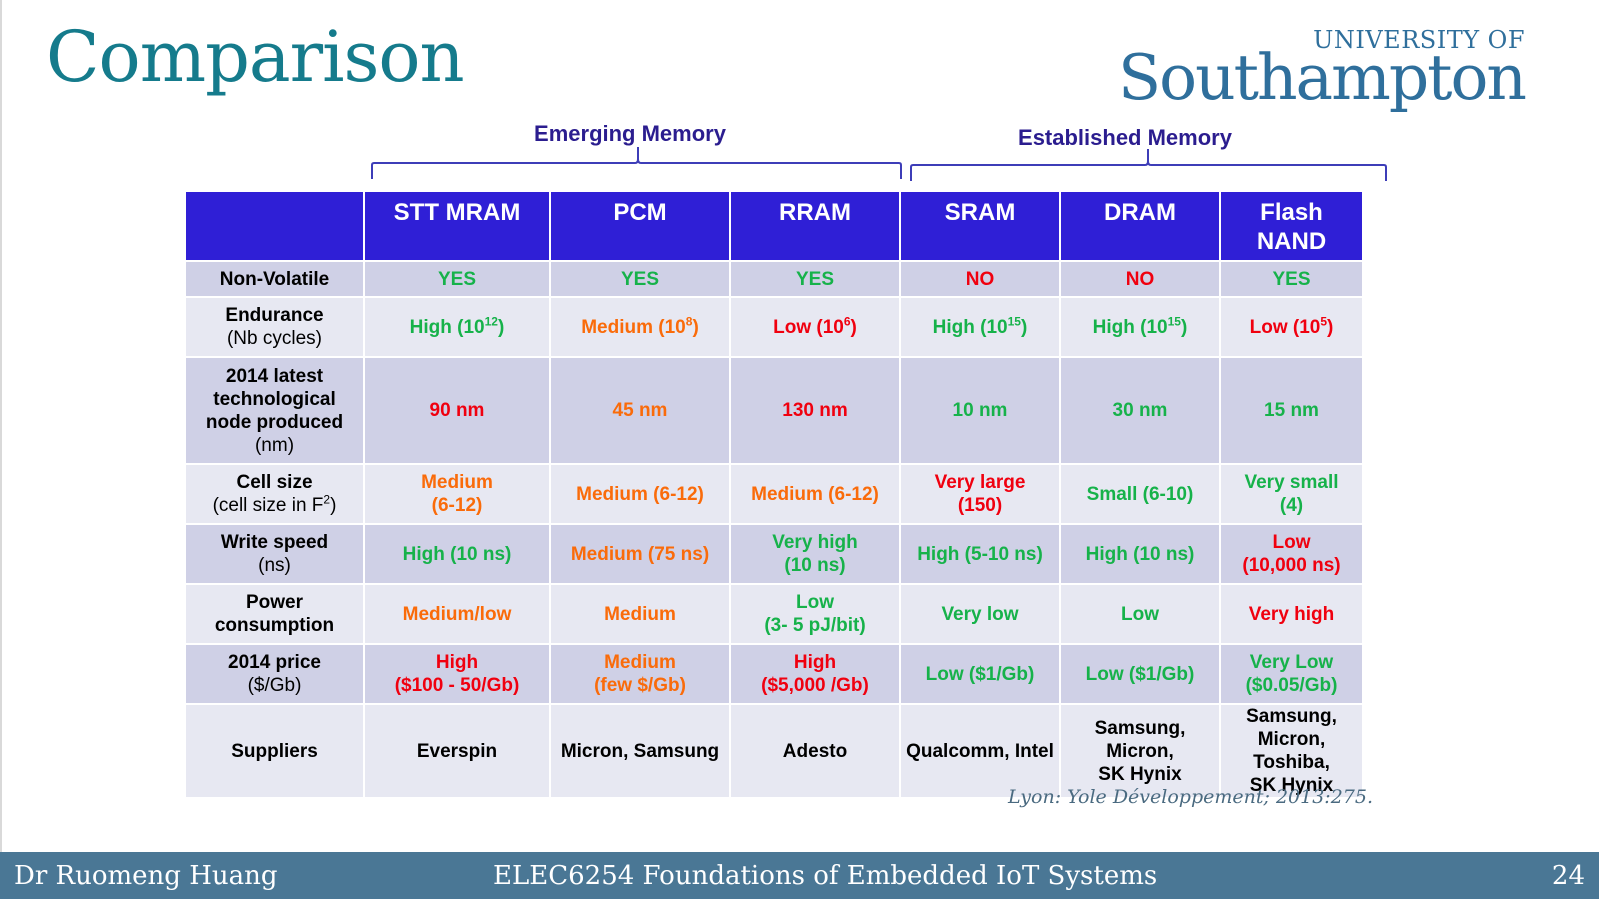 The width and height of the screenshot is (1599, 899). Describe the element at coordinates (1419, 40) in the screenshot. I see `logo-university-of: UNIVERSITY OF` at that location.